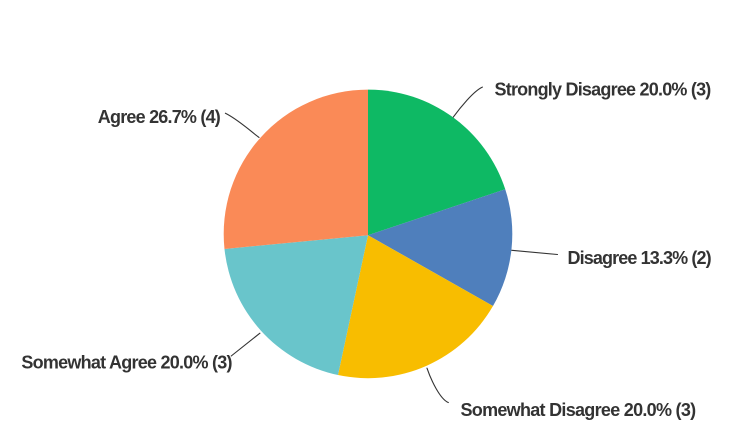 The height and width of the screenshot is (431, 752). What do you see at coordinates (126, 363) in the screenshot?
I see `svg-text: Somewhat Agree 20.0% (3)` at bounding box center [126, 363].